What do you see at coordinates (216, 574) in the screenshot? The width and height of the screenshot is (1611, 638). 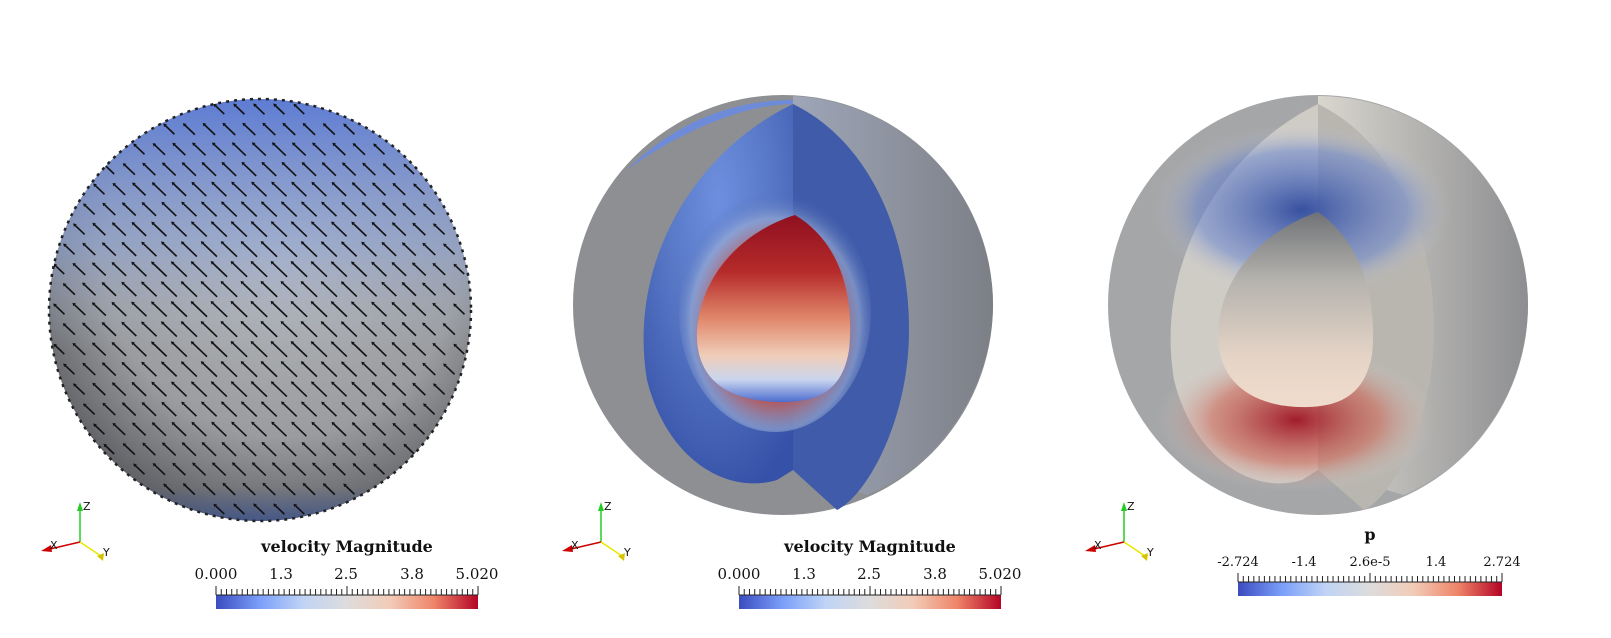 I see `colorbar-tick-label: 0.000` at bounding box center [216, 574].